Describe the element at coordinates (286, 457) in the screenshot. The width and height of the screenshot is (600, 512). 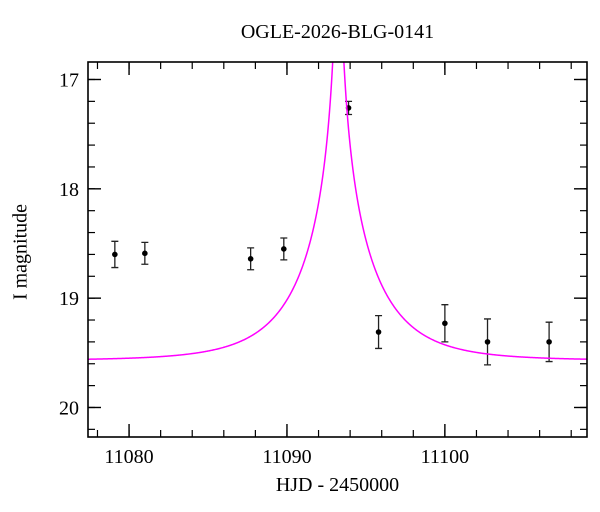
I see `x-tick-label: 11090` at that location.